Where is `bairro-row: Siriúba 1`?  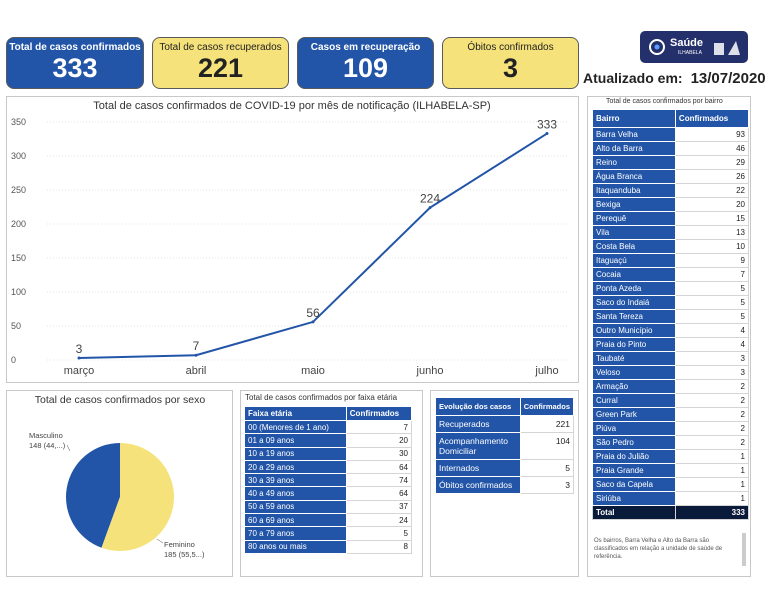 bairro-row: Siriúba 1 is located at coordinates (671, 498).